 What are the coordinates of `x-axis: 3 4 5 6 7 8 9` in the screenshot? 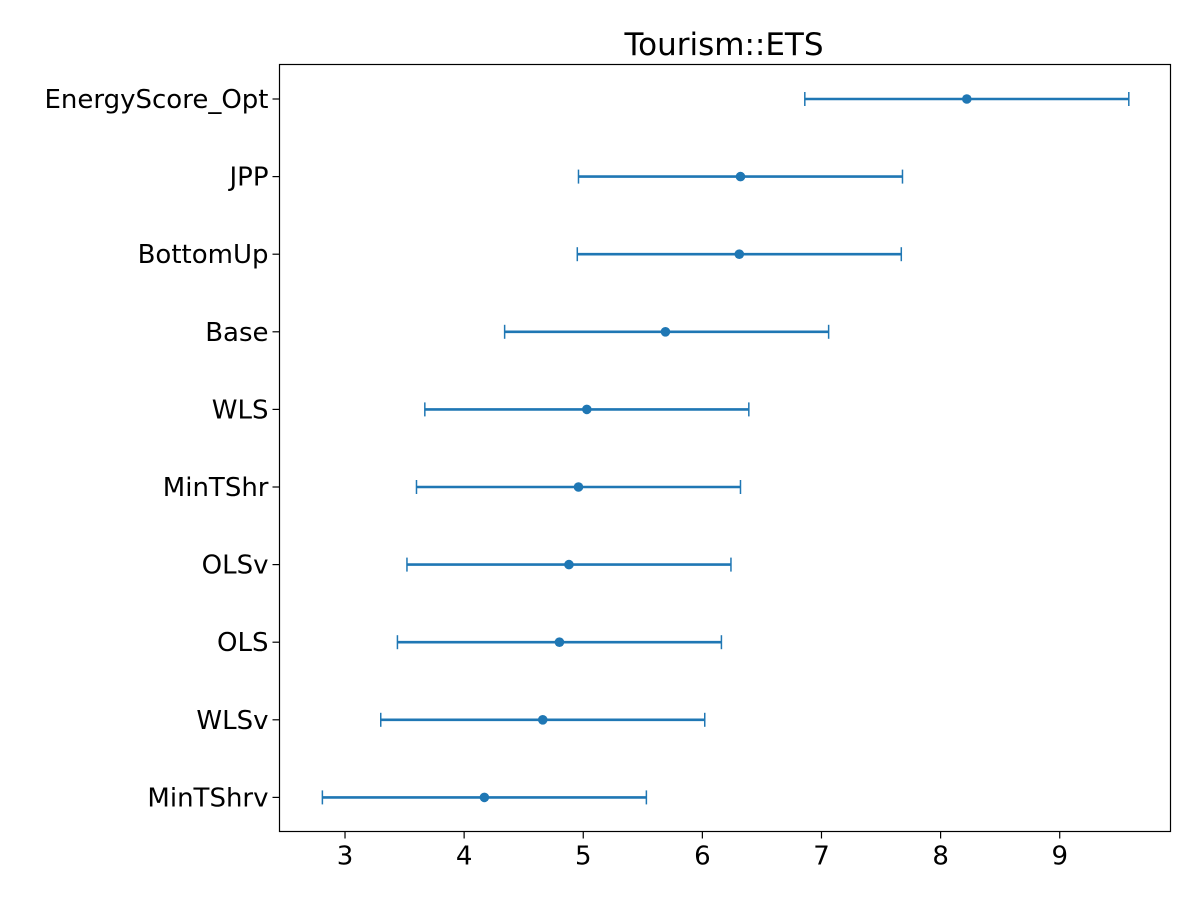 It's located at (702, 851).